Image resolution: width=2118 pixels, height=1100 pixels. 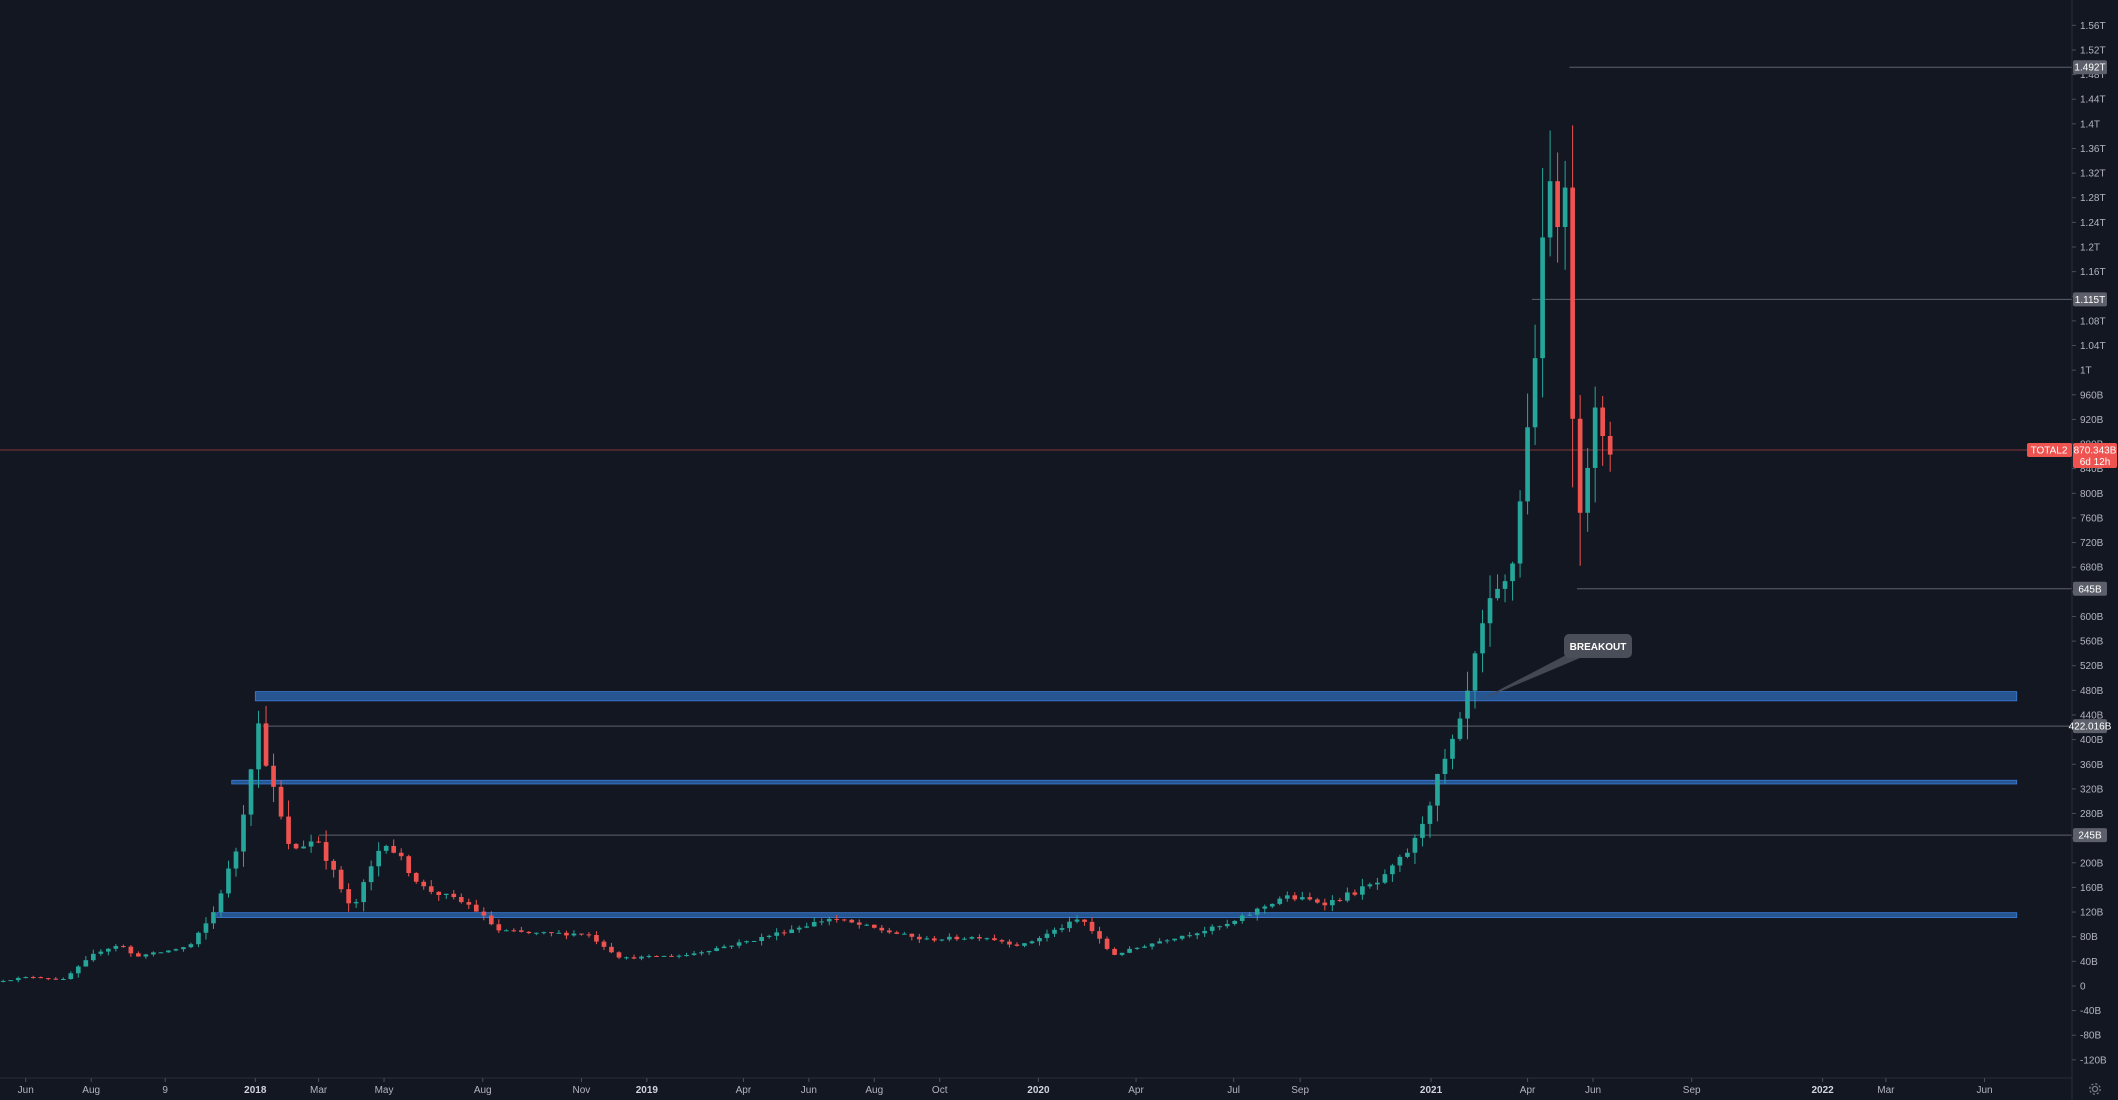 What do you see at coordinates (2092, 740) in the screenshot?
I see `price-tick-label: 400B` at bounding box center [2092, 740].